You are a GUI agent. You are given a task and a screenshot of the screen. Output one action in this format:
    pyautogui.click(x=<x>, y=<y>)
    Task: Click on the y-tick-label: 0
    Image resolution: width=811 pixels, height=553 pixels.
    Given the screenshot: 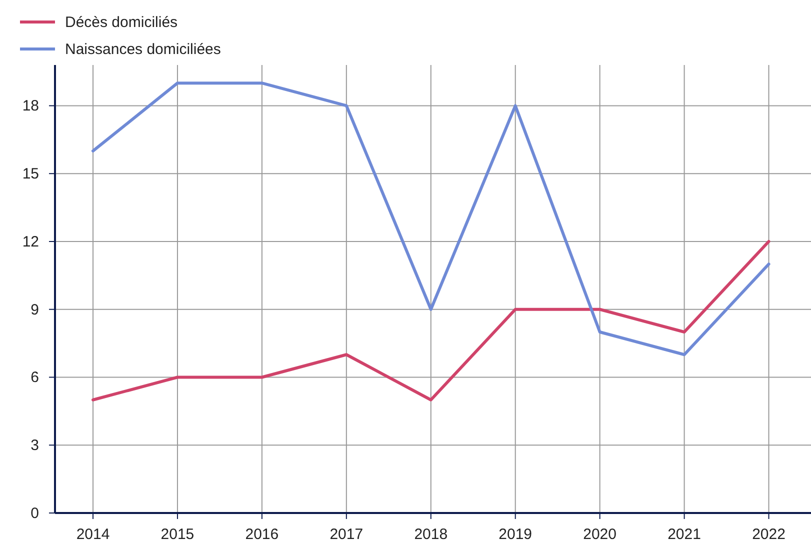 What is the action you would take?
    pyautogui.click(x=34, y=513)
    